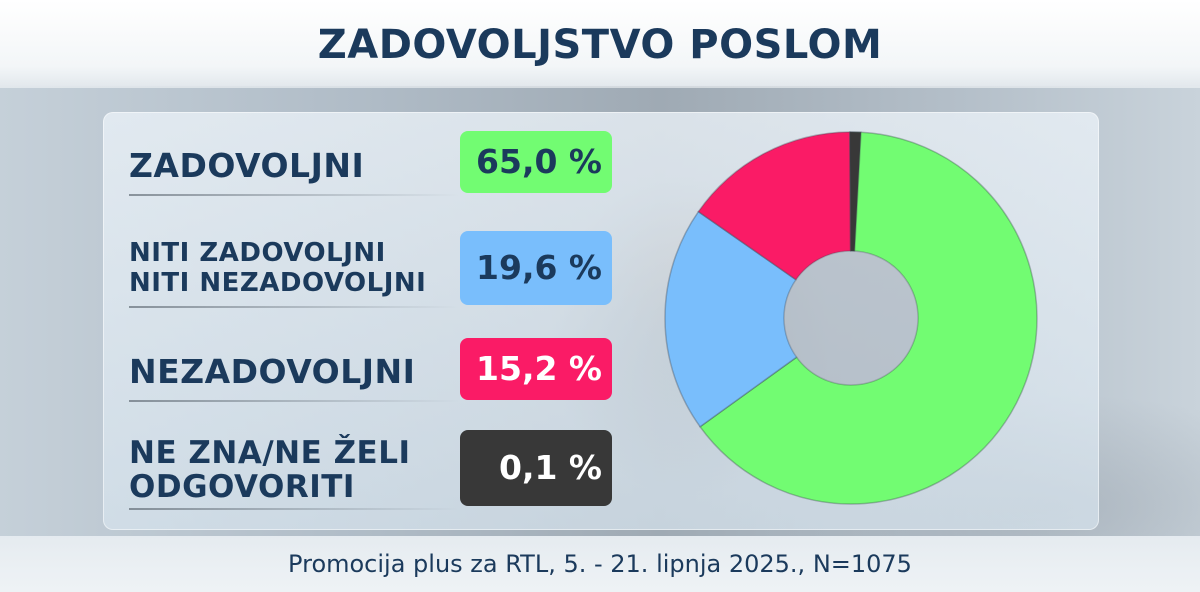  I want to click on value-badge-satisfied: 65,0 %, so click(536, 162).